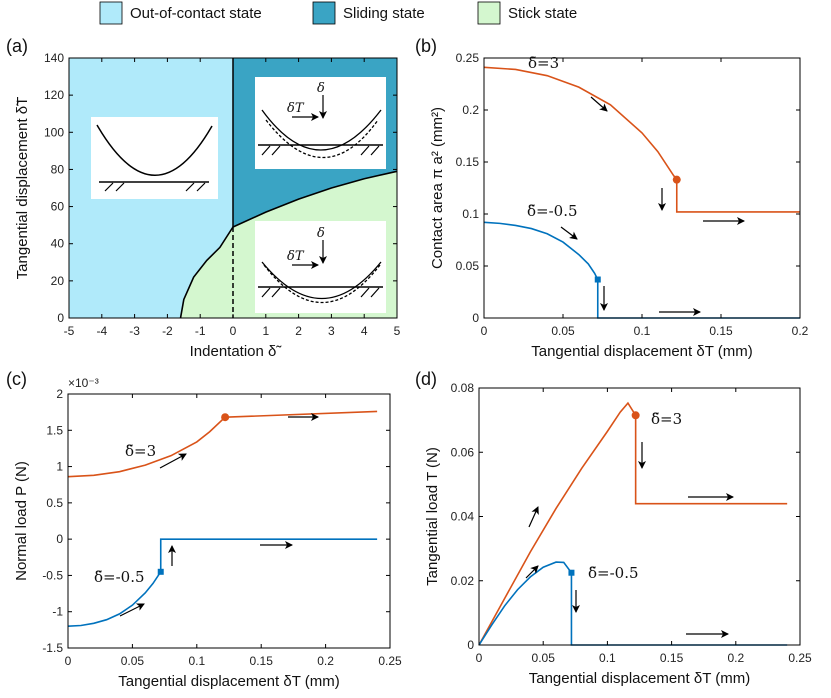 Image resolution: width=831 pixels, height=698 pixels. Describe the element at coordinates (426, 46) in the screenshot. I see `panel-label-b: (b)` at that location.